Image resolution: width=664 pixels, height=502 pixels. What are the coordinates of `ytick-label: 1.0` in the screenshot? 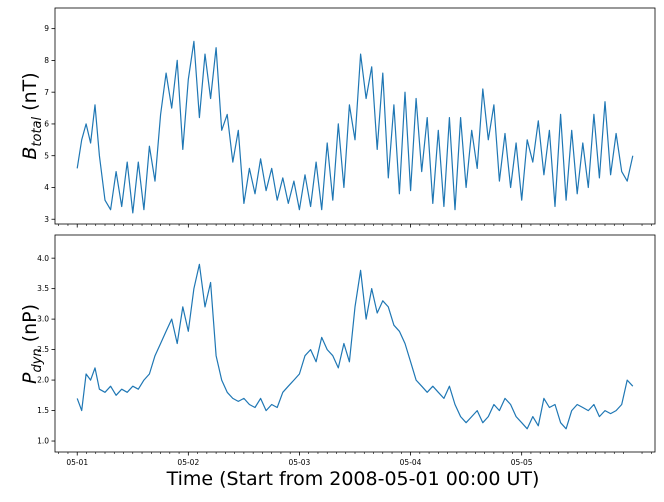 It's located at (43, 441).